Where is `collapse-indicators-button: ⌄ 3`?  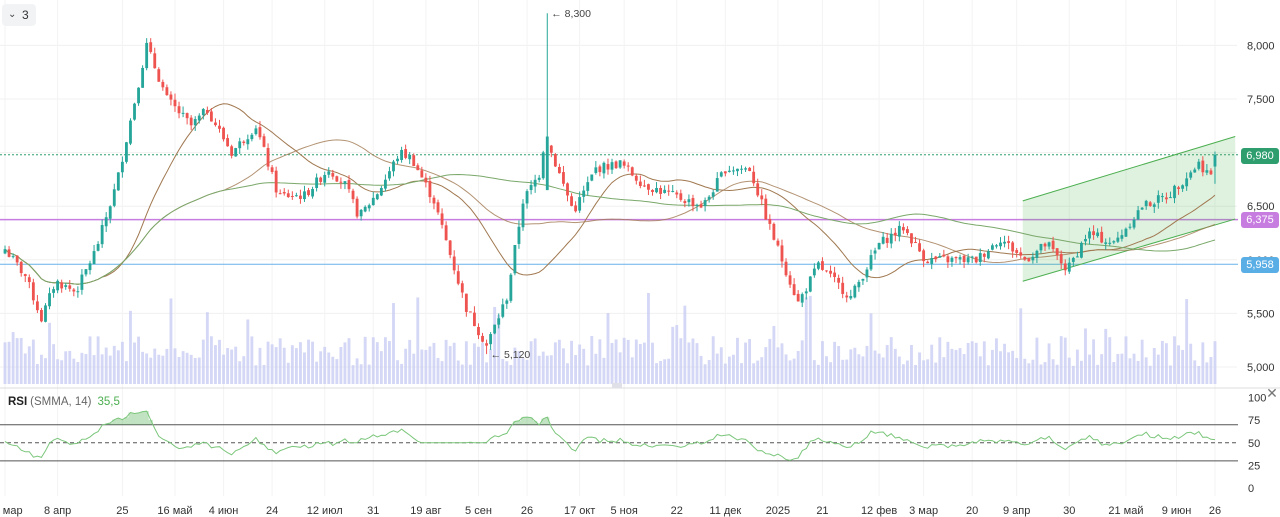 collapse-indicators-button: ⌄ 3 is located at coordinates (19, 15).